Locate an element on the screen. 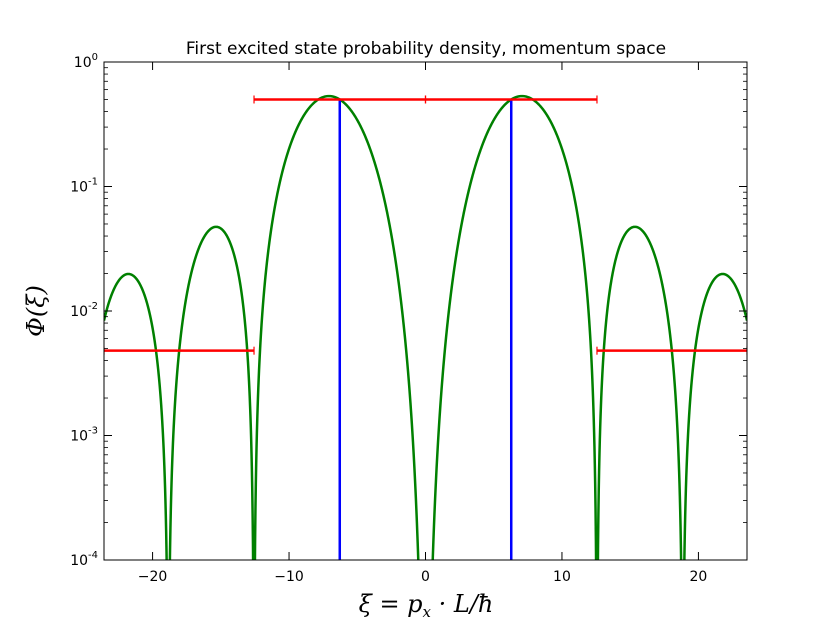 The image size is (830, 623). y-tick-label: 10⁰ is located at coordinates (86, 61).